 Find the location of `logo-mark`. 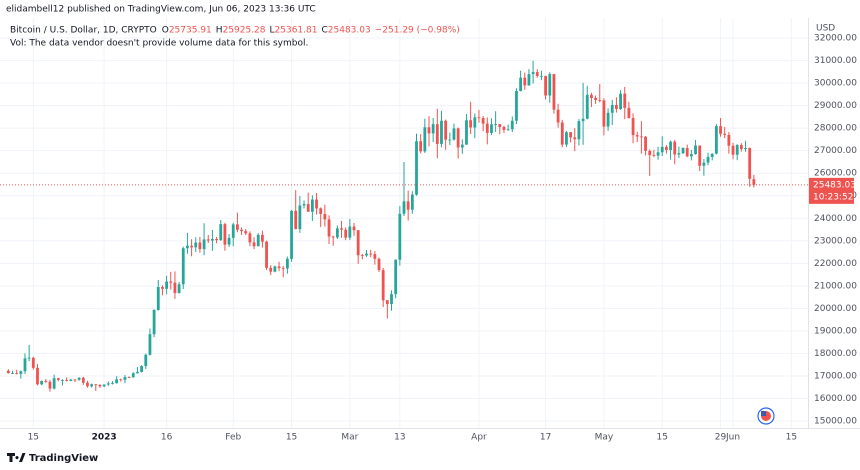

logo-mark is located at coordinates (16, 457).